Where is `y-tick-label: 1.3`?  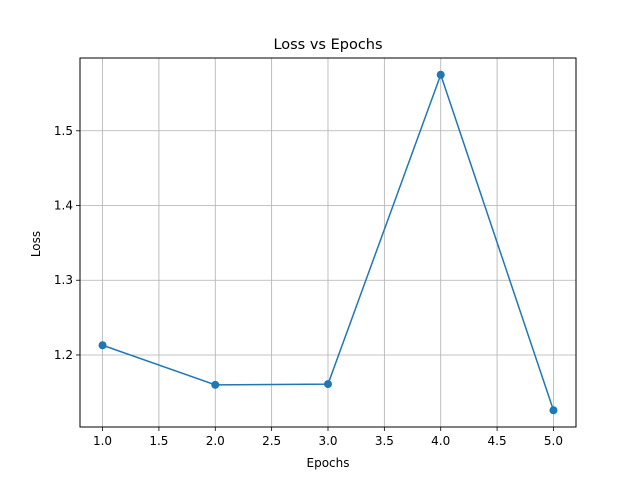 y-tick-label: 1.3 is located at coordinates (63, 280).